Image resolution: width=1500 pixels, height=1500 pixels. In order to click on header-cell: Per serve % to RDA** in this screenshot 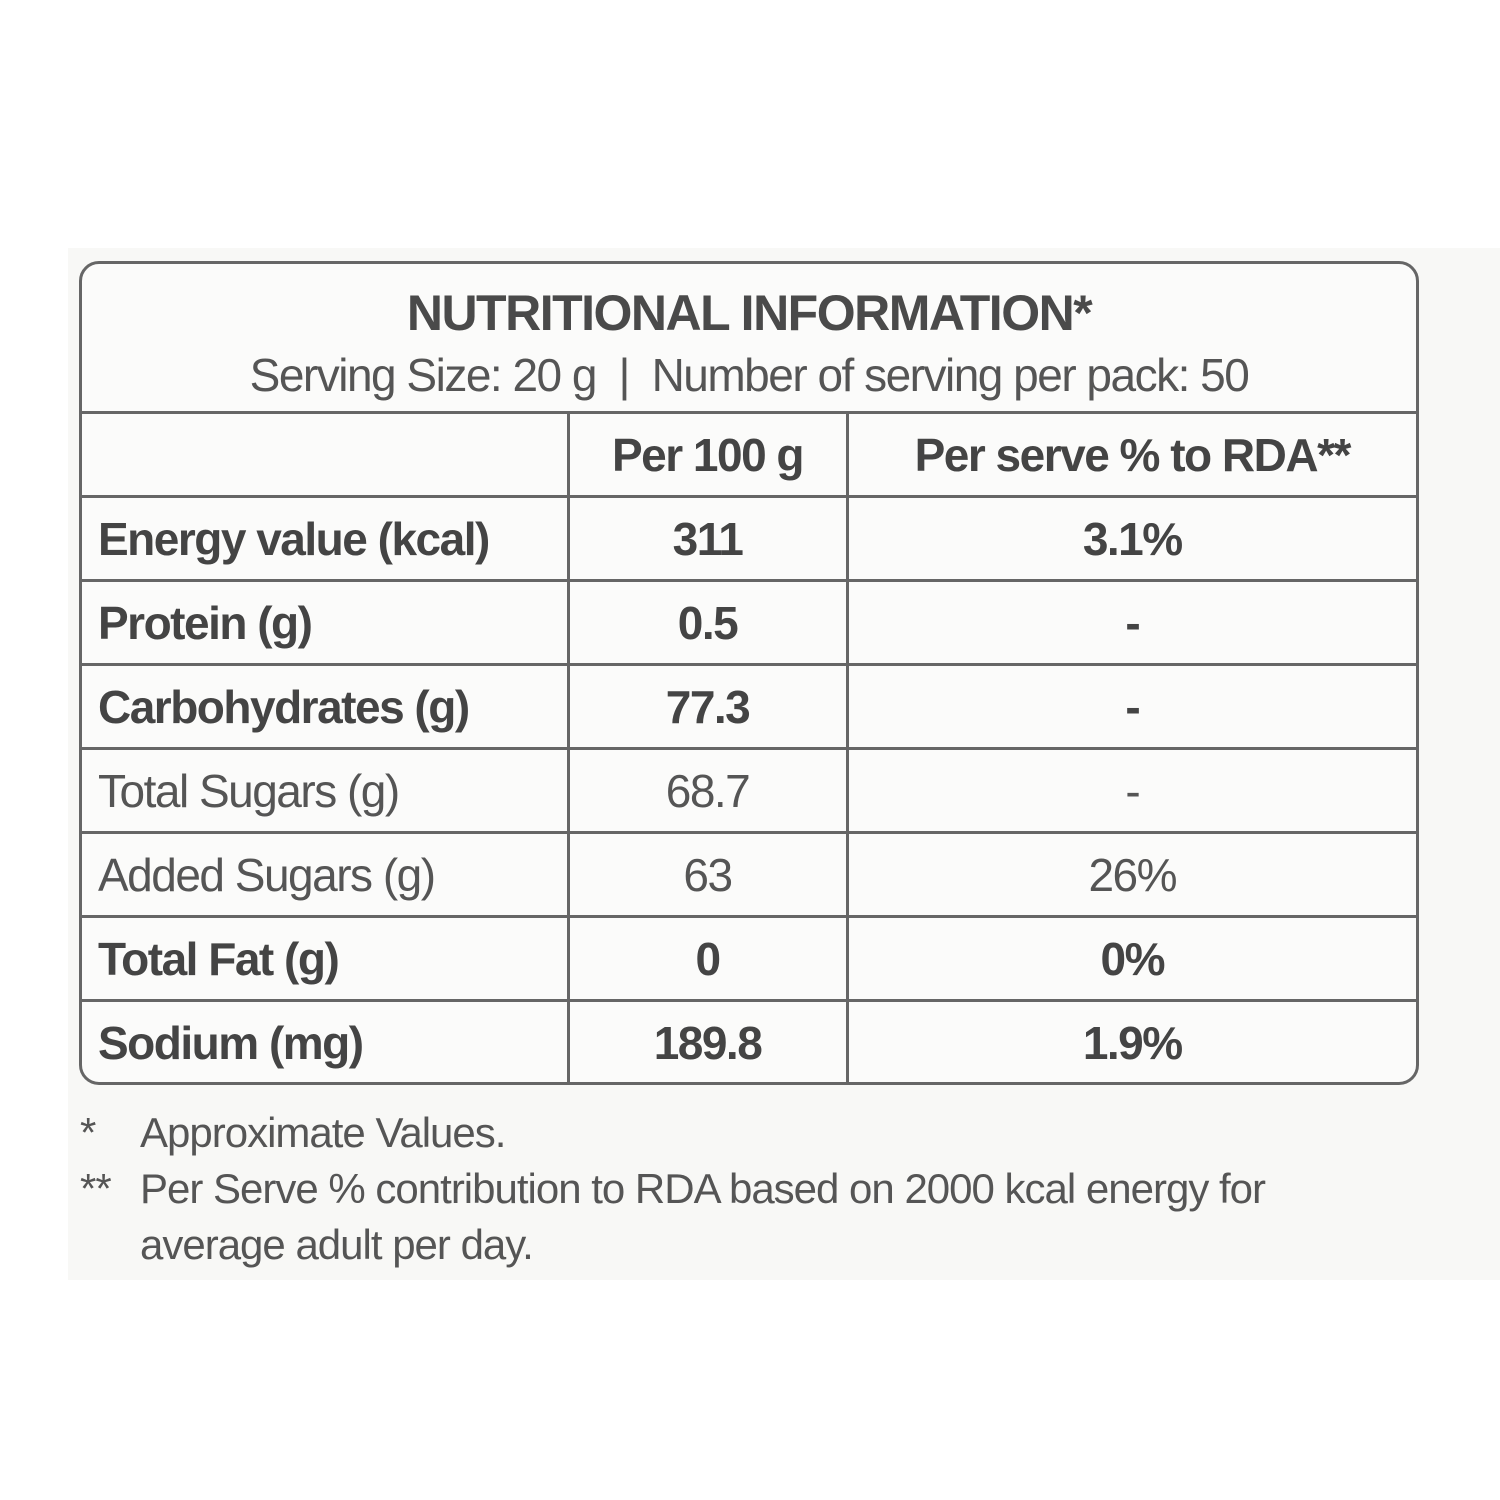, I will do `click(1130, 456)`.